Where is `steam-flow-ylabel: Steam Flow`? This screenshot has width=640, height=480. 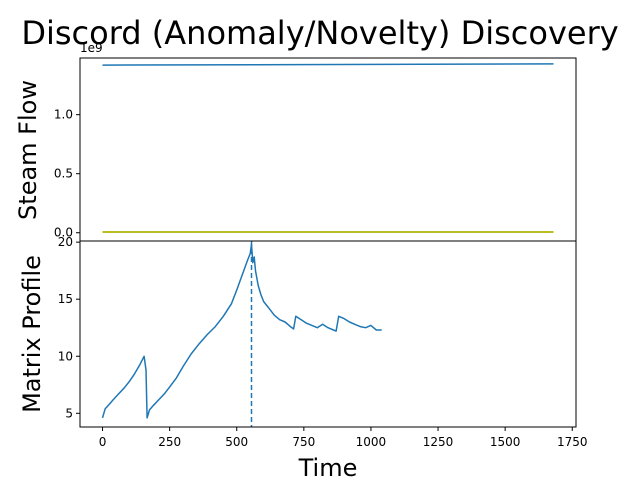
steam-flow-ylabel: Steam Flow is located at coordinates (28, 150).